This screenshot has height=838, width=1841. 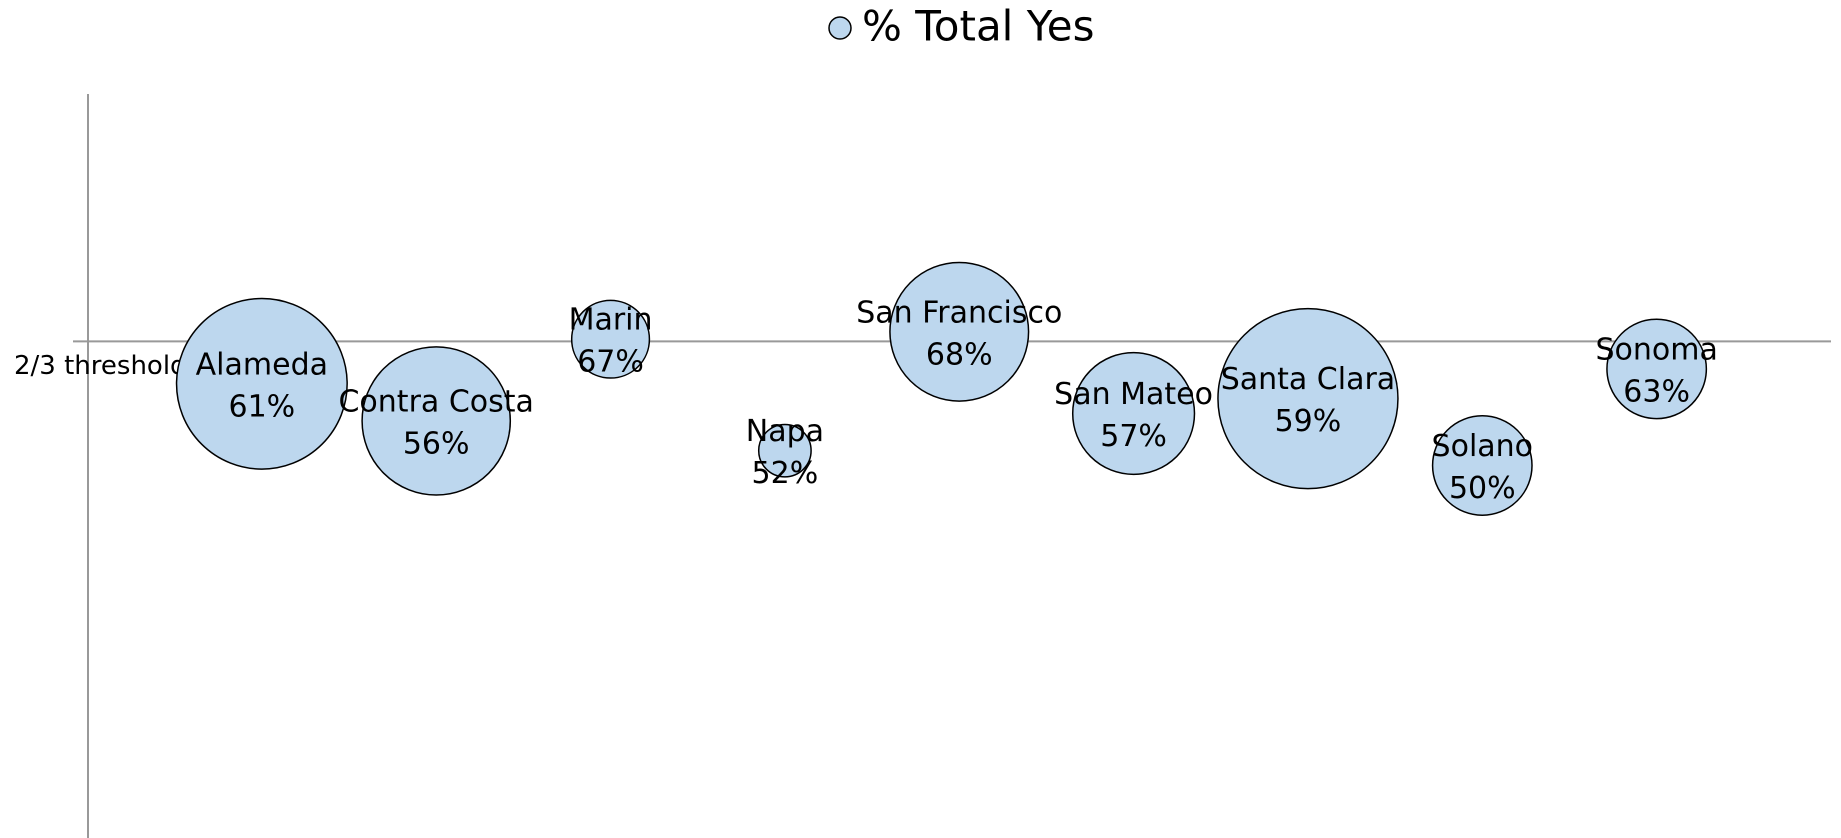 What do you see at coordinates (959, 312) in the screenshot?
I see `bubble-name: San Francisco` at bounding box center [959, 312].